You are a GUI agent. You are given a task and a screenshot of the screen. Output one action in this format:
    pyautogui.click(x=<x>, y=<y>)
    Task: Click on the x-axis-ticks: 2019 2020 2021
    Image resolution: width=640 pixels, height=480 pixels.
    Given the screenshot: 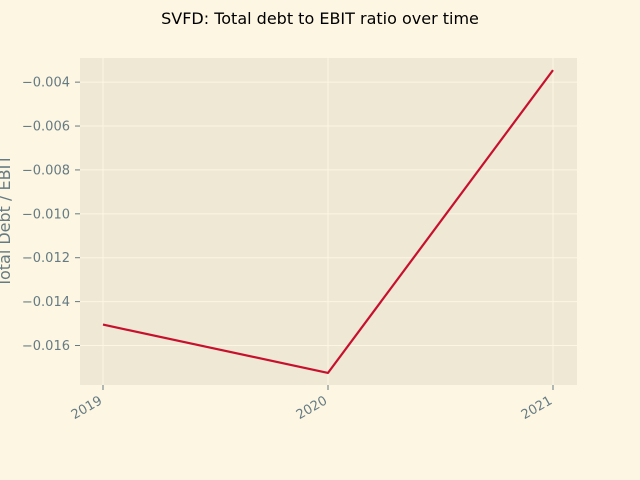 What is the action you would take?
    pyautogui.click(x=312, y=404)
    